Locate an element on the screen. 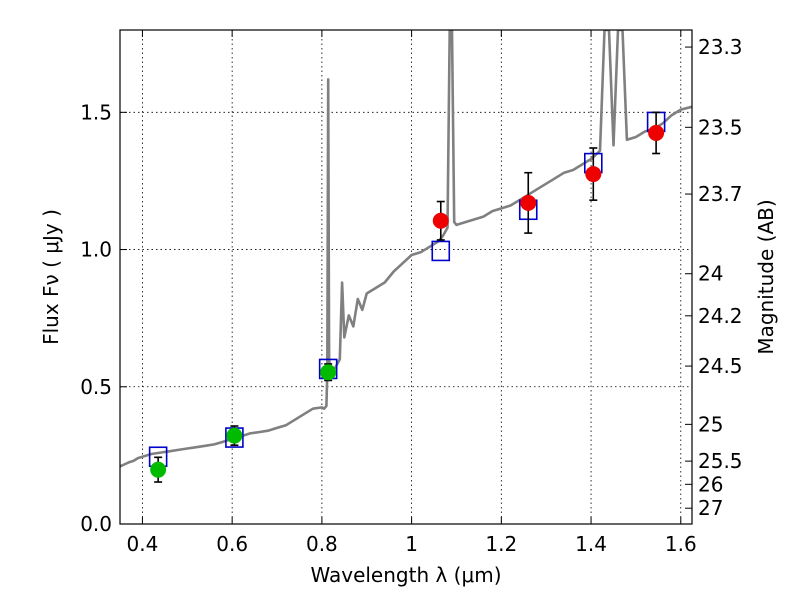  model-photometry-box is located at coordinates (441, 251).